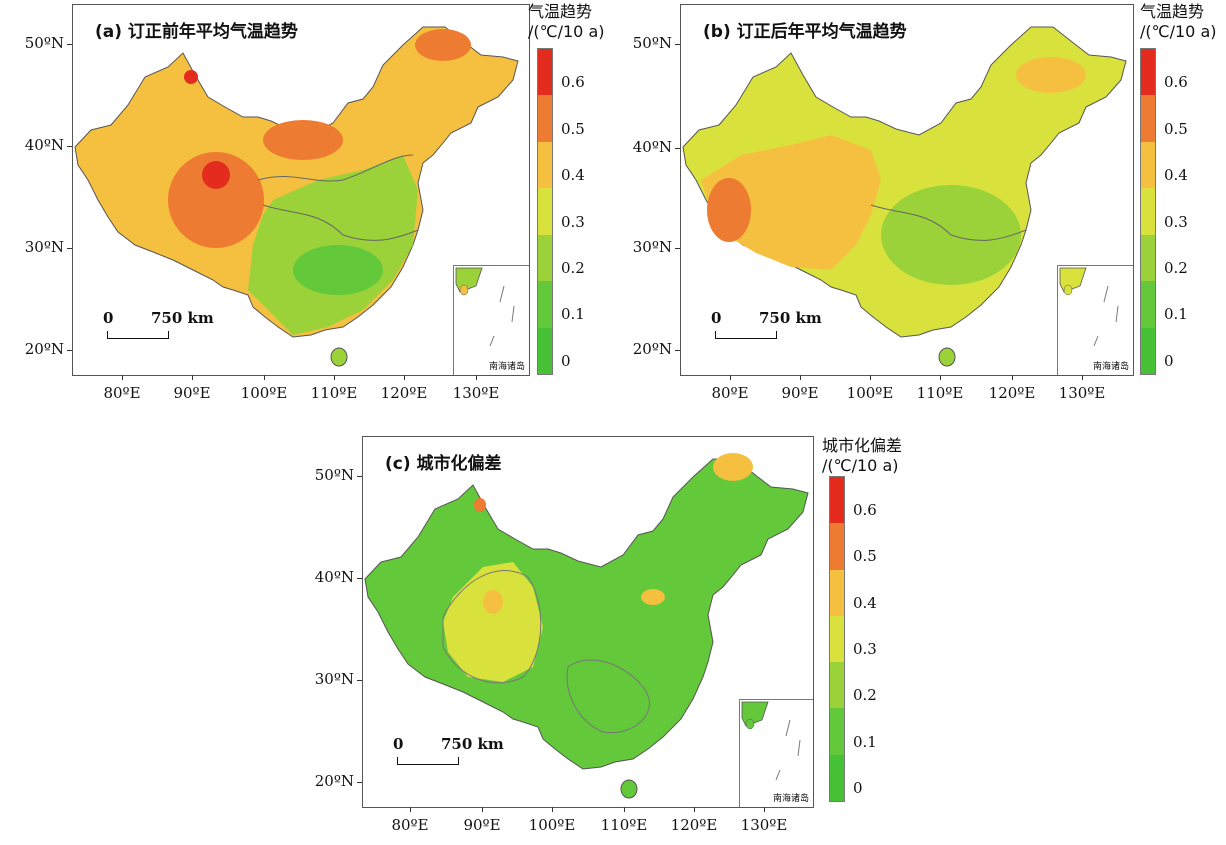 The image size is (1226, 845). What do you see at coordinates (629, 789) in the screenshot?
I see `hainan` at bounding box center [629, 789].